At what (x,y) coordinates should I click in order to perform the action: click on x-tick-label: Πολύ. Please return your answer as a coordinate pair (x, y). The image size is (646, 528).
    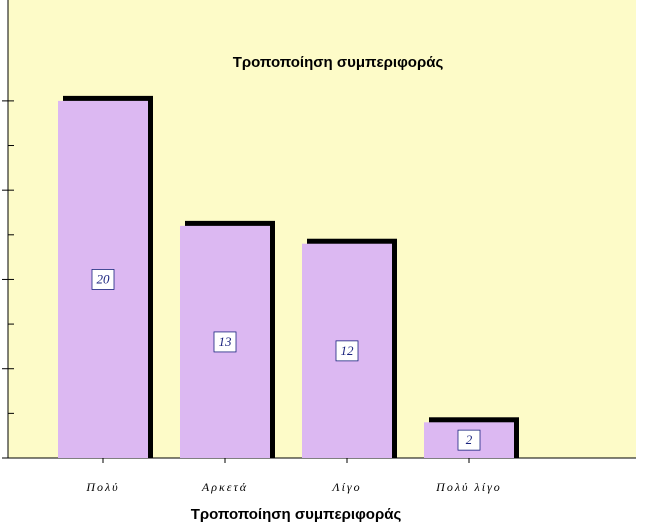
    Looking at the image, I should click on (102, 487).